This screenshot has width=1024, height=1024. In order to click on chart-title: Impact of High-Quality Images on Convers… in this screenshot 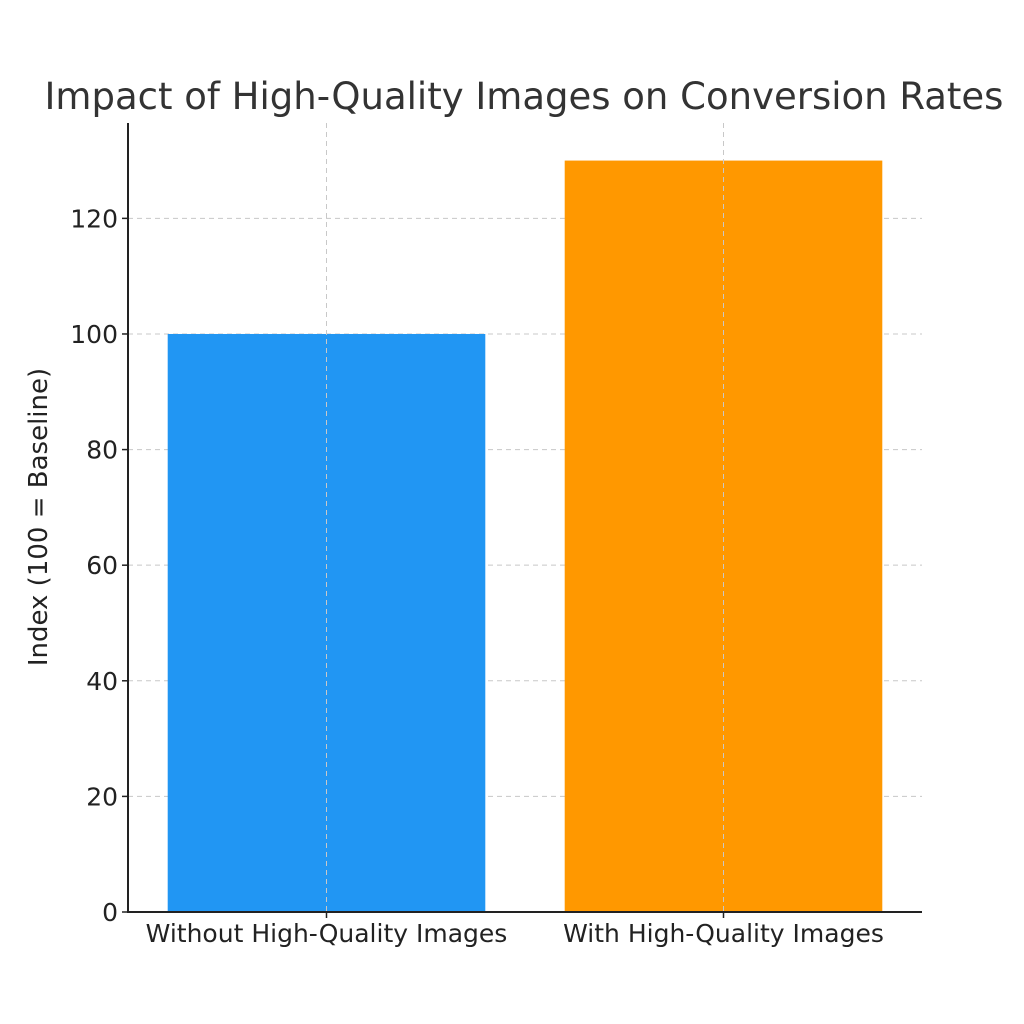, I will do `click(524, 96)`.